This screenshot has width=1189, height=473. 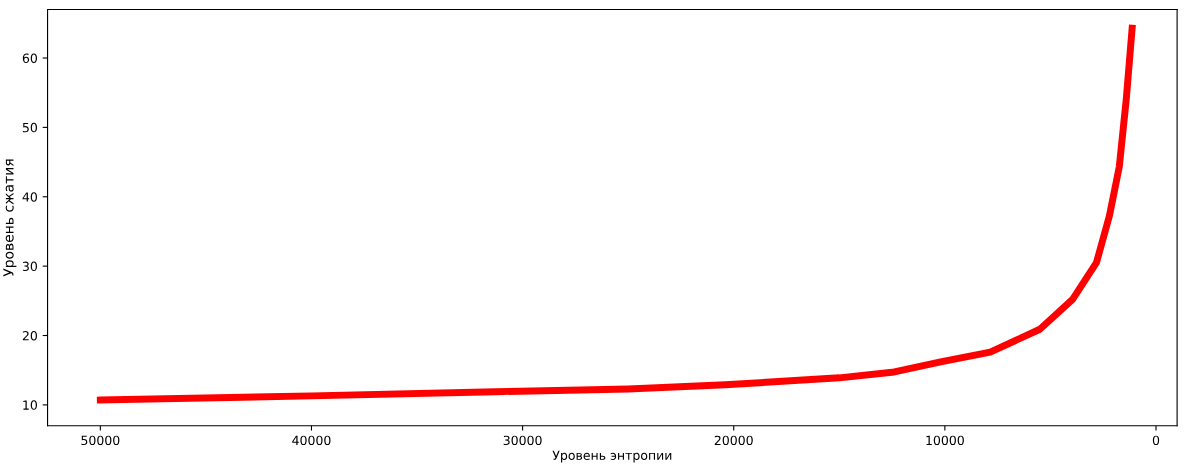 What do you see at coordinates (311, 440) in the screenshot?
I see `x-tick-label: 40000` at bounding box center [311, 440].